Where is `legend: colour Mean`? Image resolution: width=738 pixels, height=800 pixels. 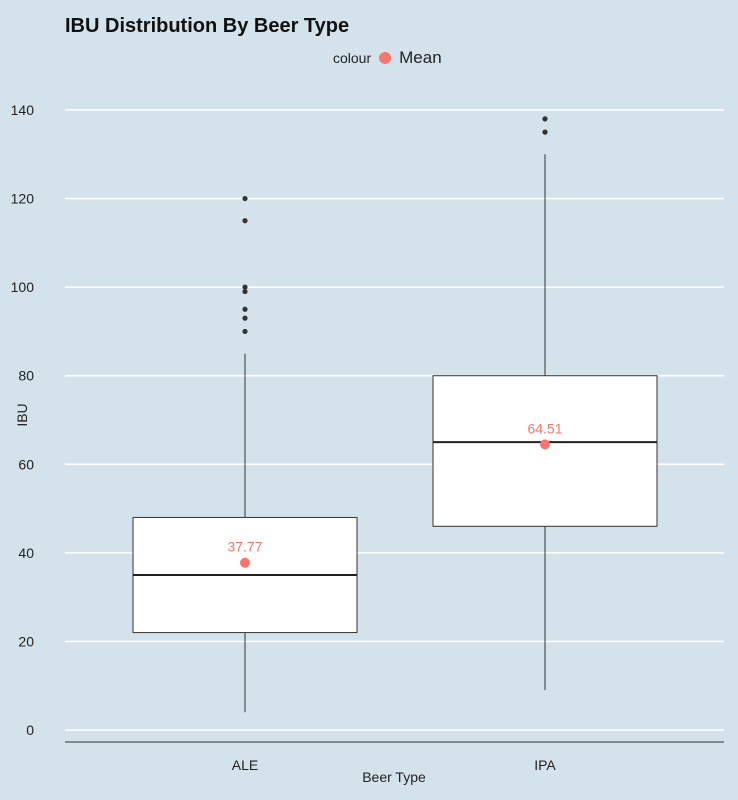
legend: colour Mean is located at coordinates (387, 58).